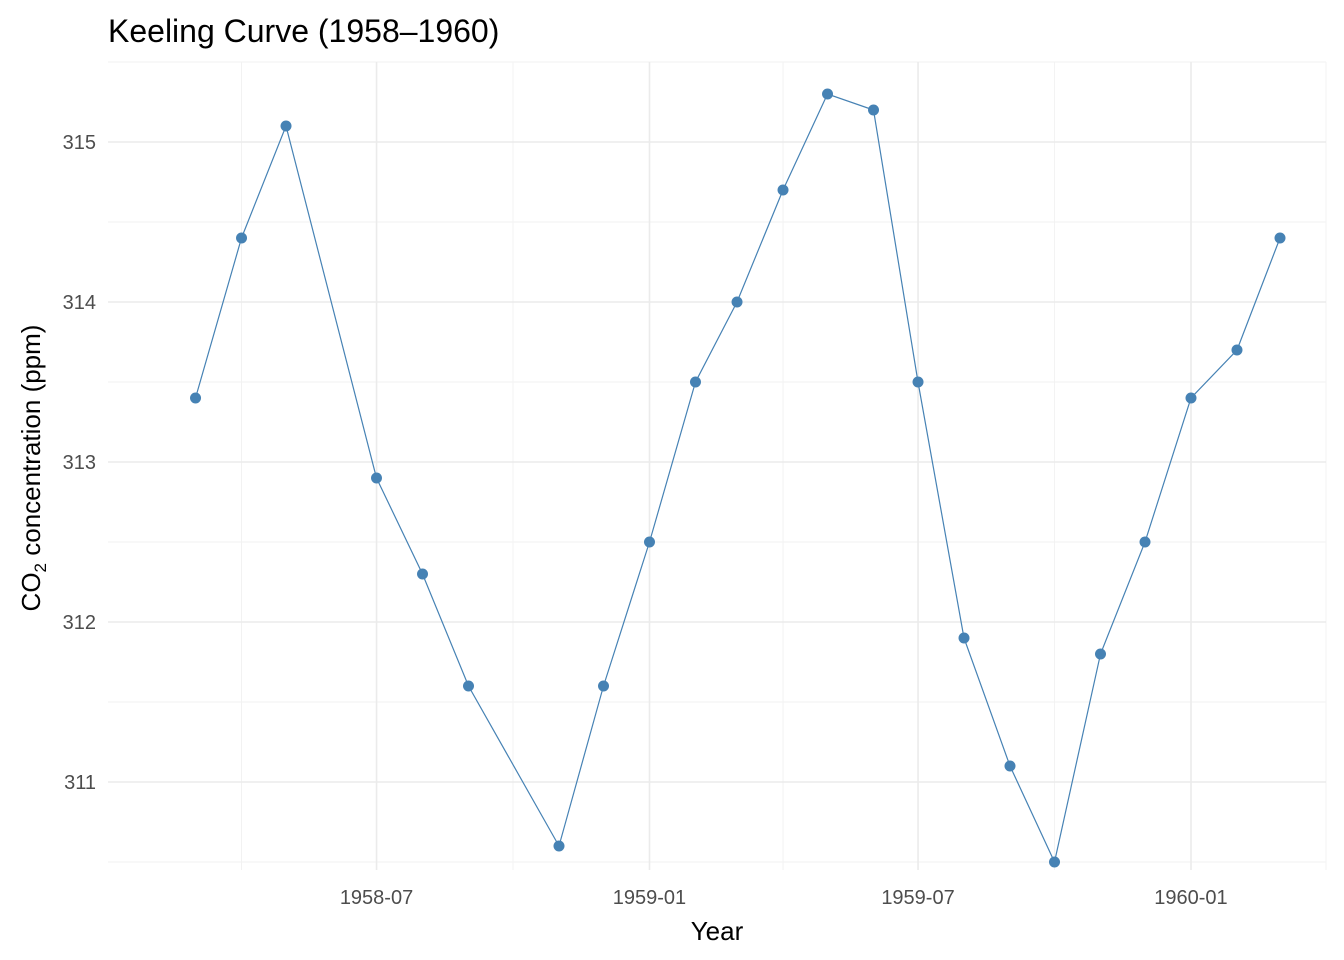 Image resolution: width=1344 pixels, height=960 pixels. I want to click on y-tick-label: 312, so click(79, 623).